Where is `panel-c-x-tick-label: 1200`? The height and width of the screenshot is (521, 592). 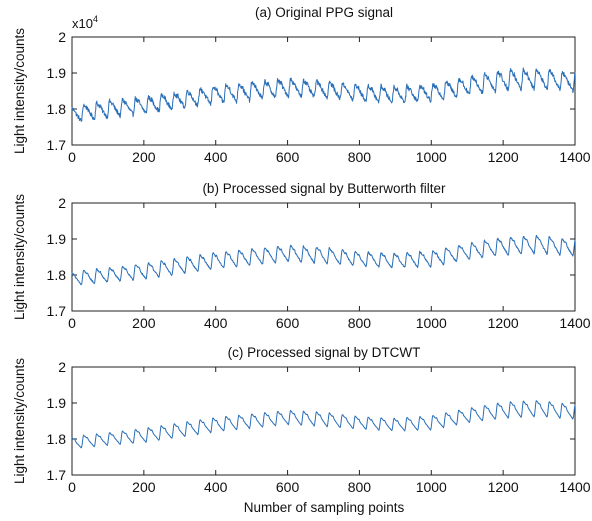
panel-c-x-tick-label: 1200 is located at coordinates (503, 487).